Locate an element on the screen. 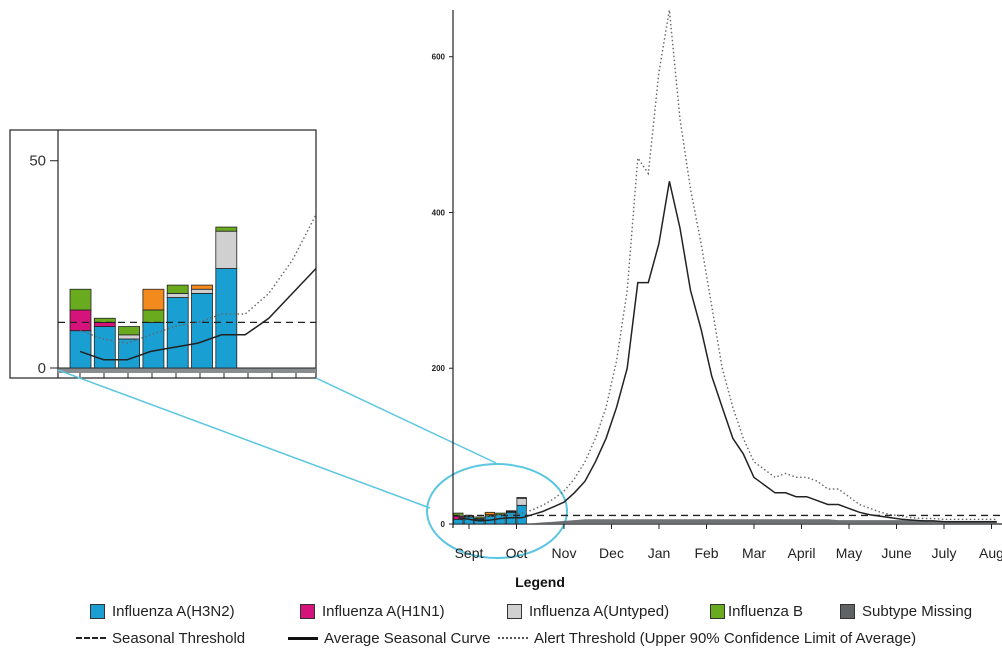 The image size is (1002, 649). main-y-tick-label-2: 400 is located at coordinates (439, 212).